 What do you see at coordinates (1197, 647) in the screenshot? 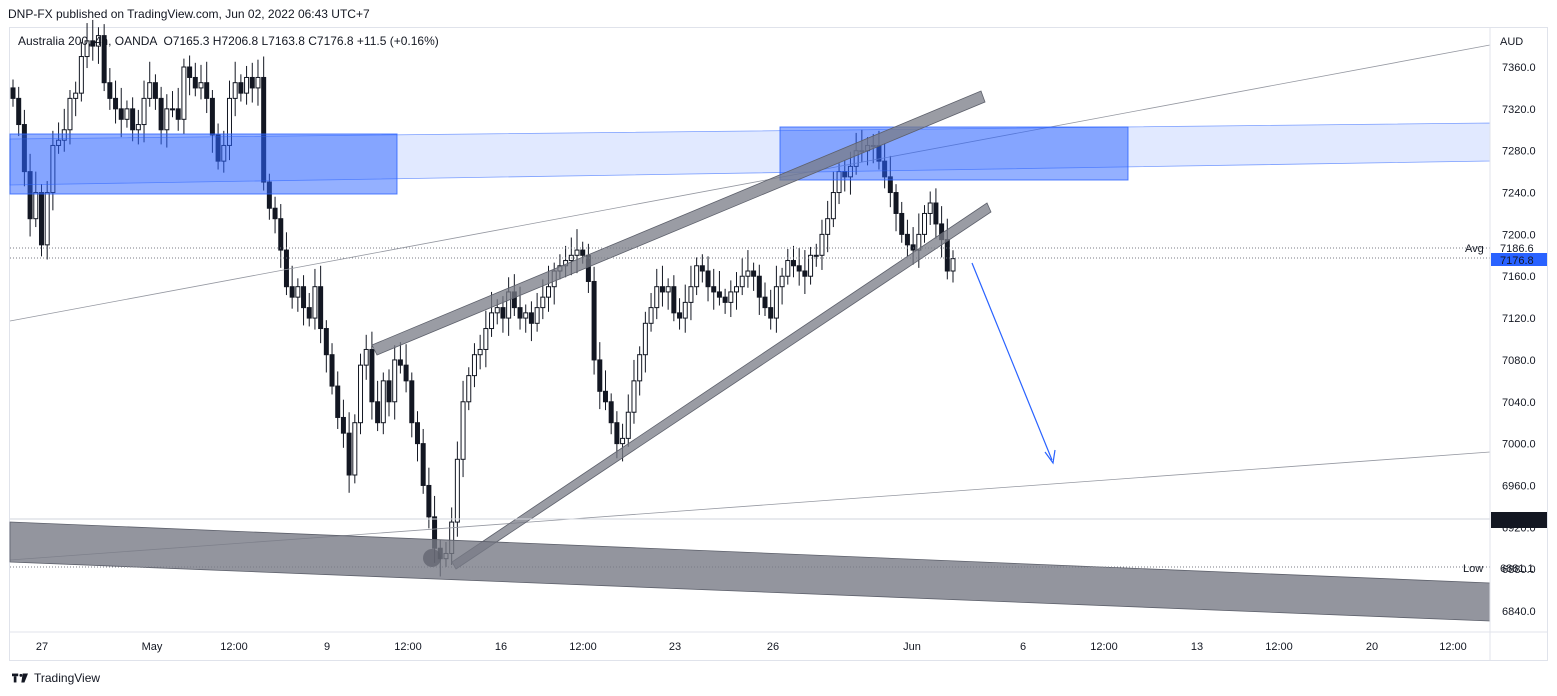
I see `time-tick-label: 13` at bounding box center [1197, 647].